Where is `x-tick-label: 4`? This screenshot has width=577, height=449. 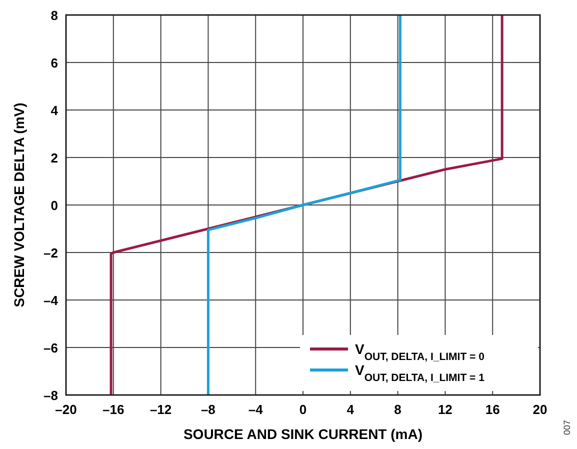
x-tick-label: 4 is located at coordinates (350, 409).